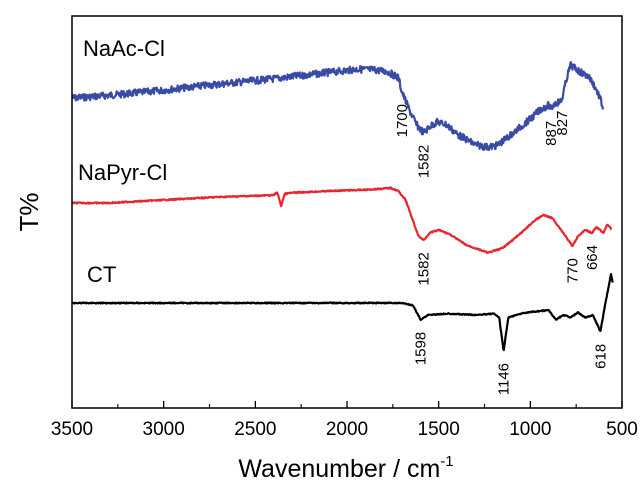 This screenshot has width=641, height=496. Describe the element at coordinates (122, 172) in the screenshot. I see `series-label: NaPyr-Cl` at that location.